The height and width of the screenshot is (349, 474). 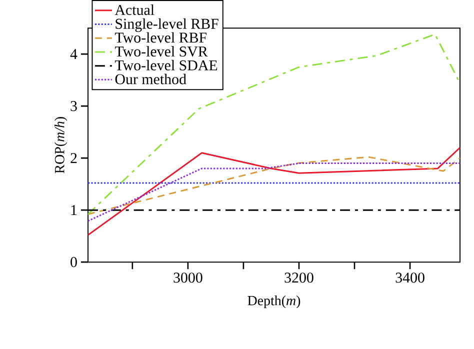 What do you see at coordinates (161, 51) in the screenshot?
I see `legend-label: Two-level SVR` at bounding box center [161, 51].